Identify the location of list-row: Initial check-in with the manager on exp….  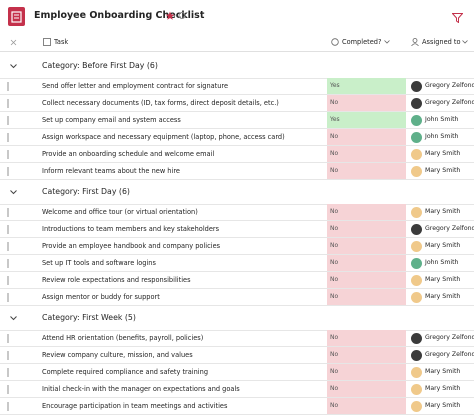
(237, 389).